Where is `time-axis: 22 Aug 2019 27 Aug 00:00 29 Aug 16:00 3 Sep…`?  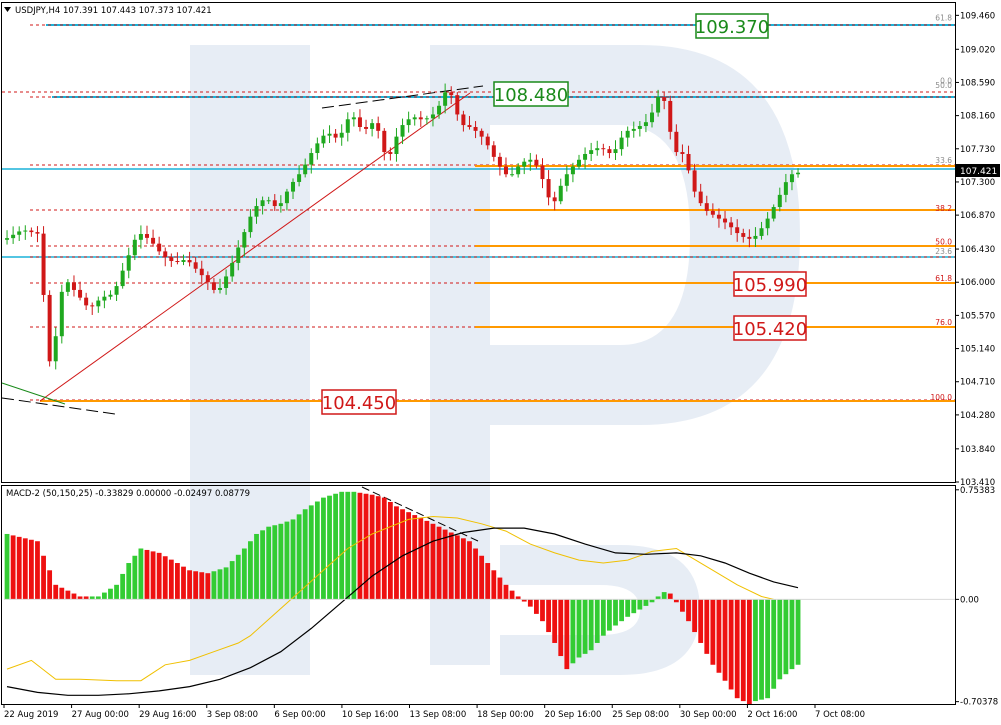 time-axis: 22 Aug 2019 27 Aug 00:00 29 Aug 16:00 3 Sep… is located at coordinates (434, 712).